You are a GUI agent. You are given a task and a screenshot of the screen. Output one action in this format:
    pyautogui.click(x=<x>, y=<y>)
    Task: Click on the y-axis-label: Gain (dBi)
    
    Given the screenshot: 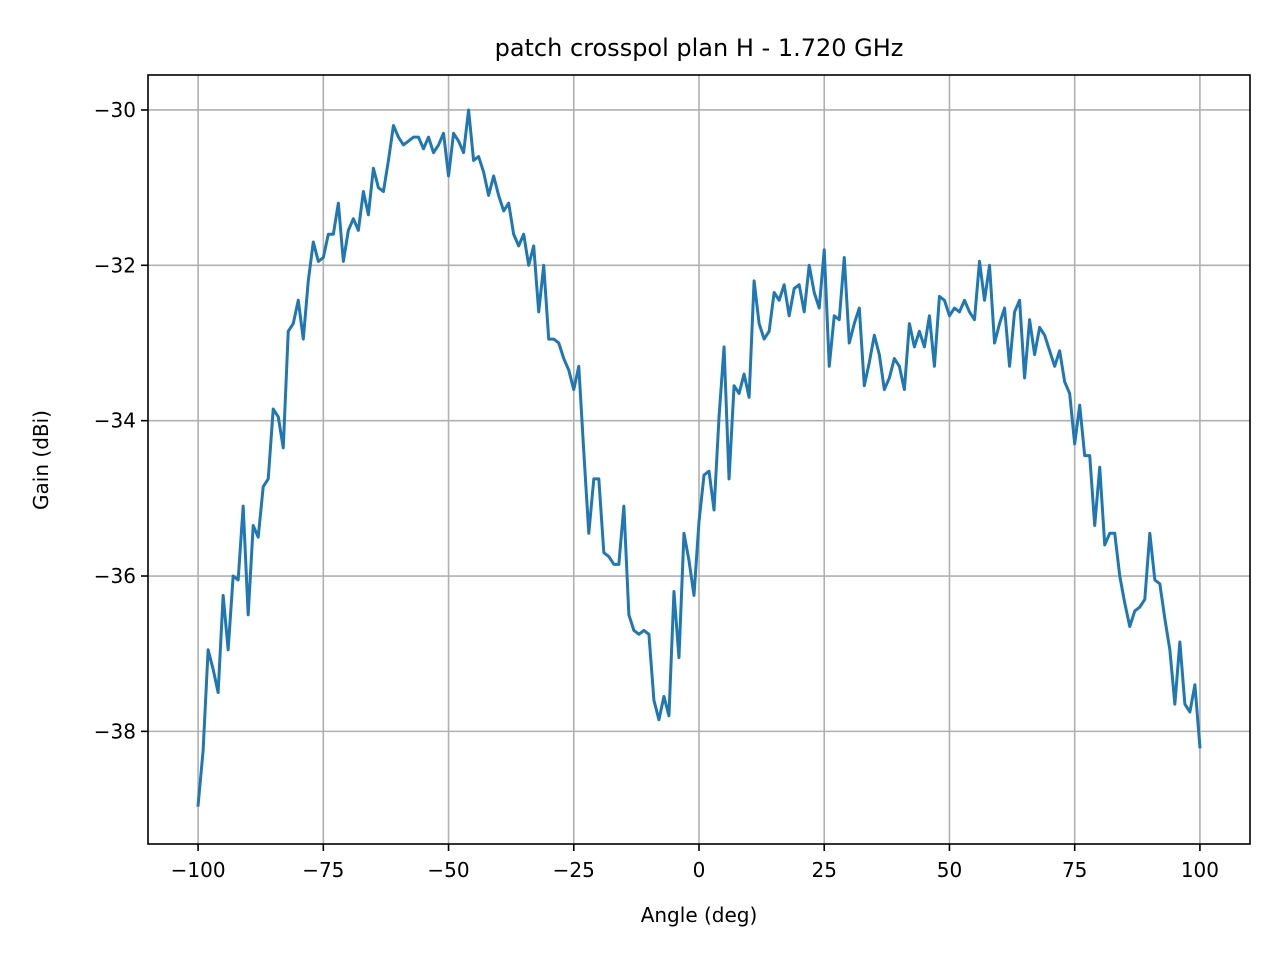 What is the action you would take?
    pyautogui.click(x=41, y=460)
    